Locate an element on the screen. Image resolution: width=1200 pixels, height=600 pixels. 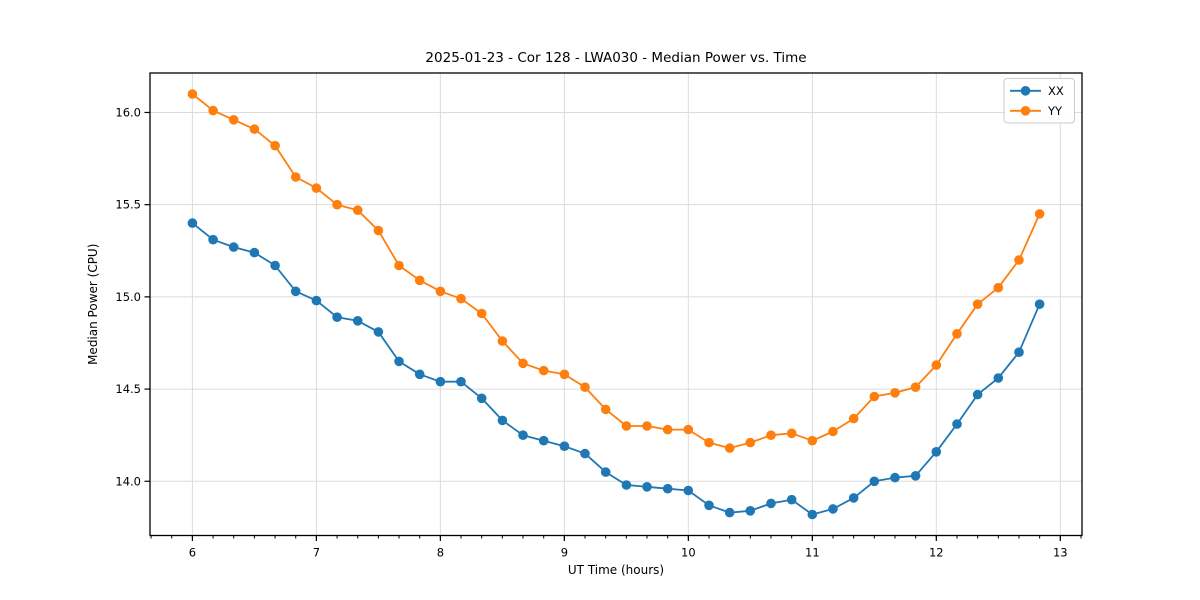
x-tick-label: 11 is located at coordinates (812, 553).